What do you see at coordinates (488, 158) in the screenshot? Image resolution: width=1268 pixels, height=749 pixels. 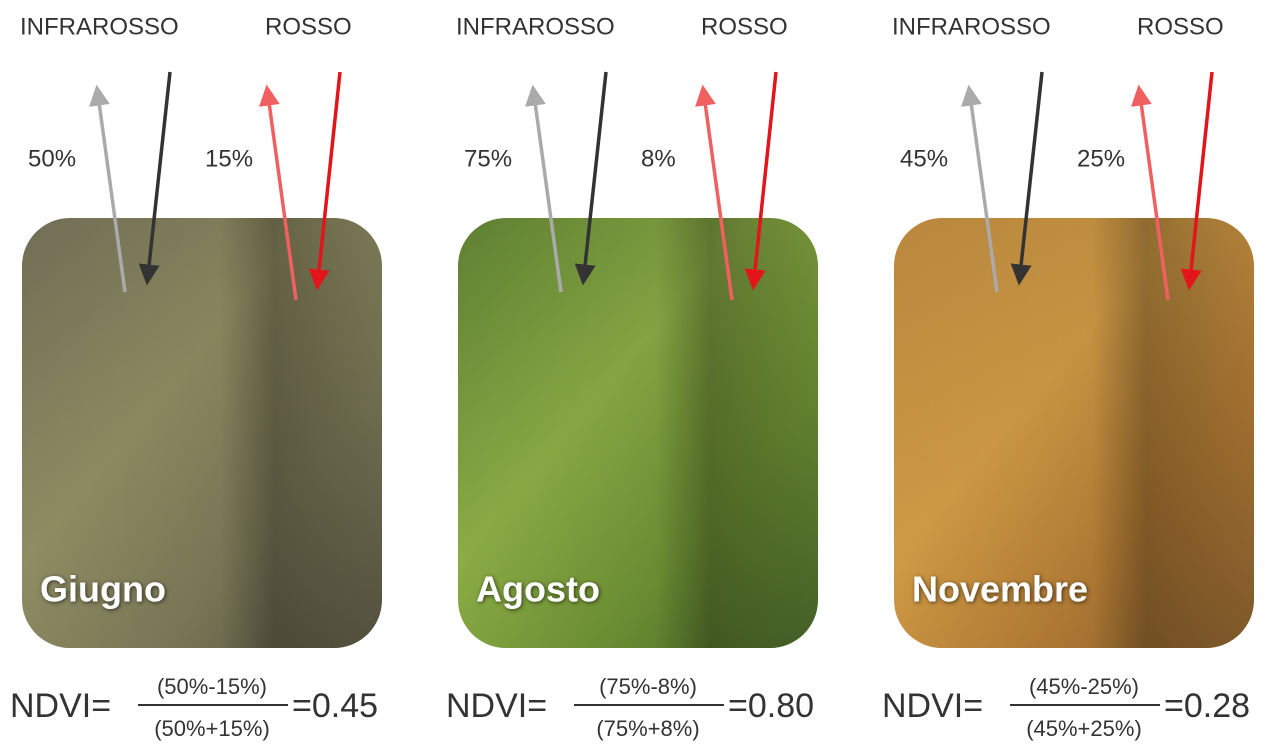 I see `infrared-percent: 75%` at bounding box center [488, 158].